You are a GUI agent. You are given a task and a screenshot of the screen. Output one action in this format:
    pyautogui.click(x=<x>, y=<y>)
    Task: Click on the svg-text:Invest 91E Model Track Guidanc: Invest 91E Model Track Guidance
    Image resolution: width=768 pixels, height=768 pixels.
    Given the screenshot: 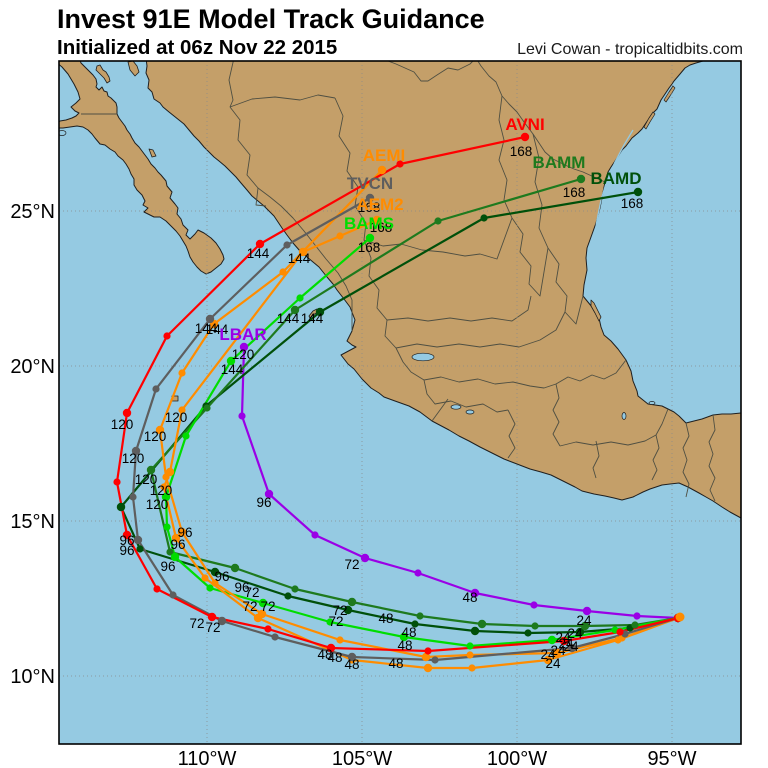 What is the action you would take?
    pyautogui.click(x=271, y=19)
    